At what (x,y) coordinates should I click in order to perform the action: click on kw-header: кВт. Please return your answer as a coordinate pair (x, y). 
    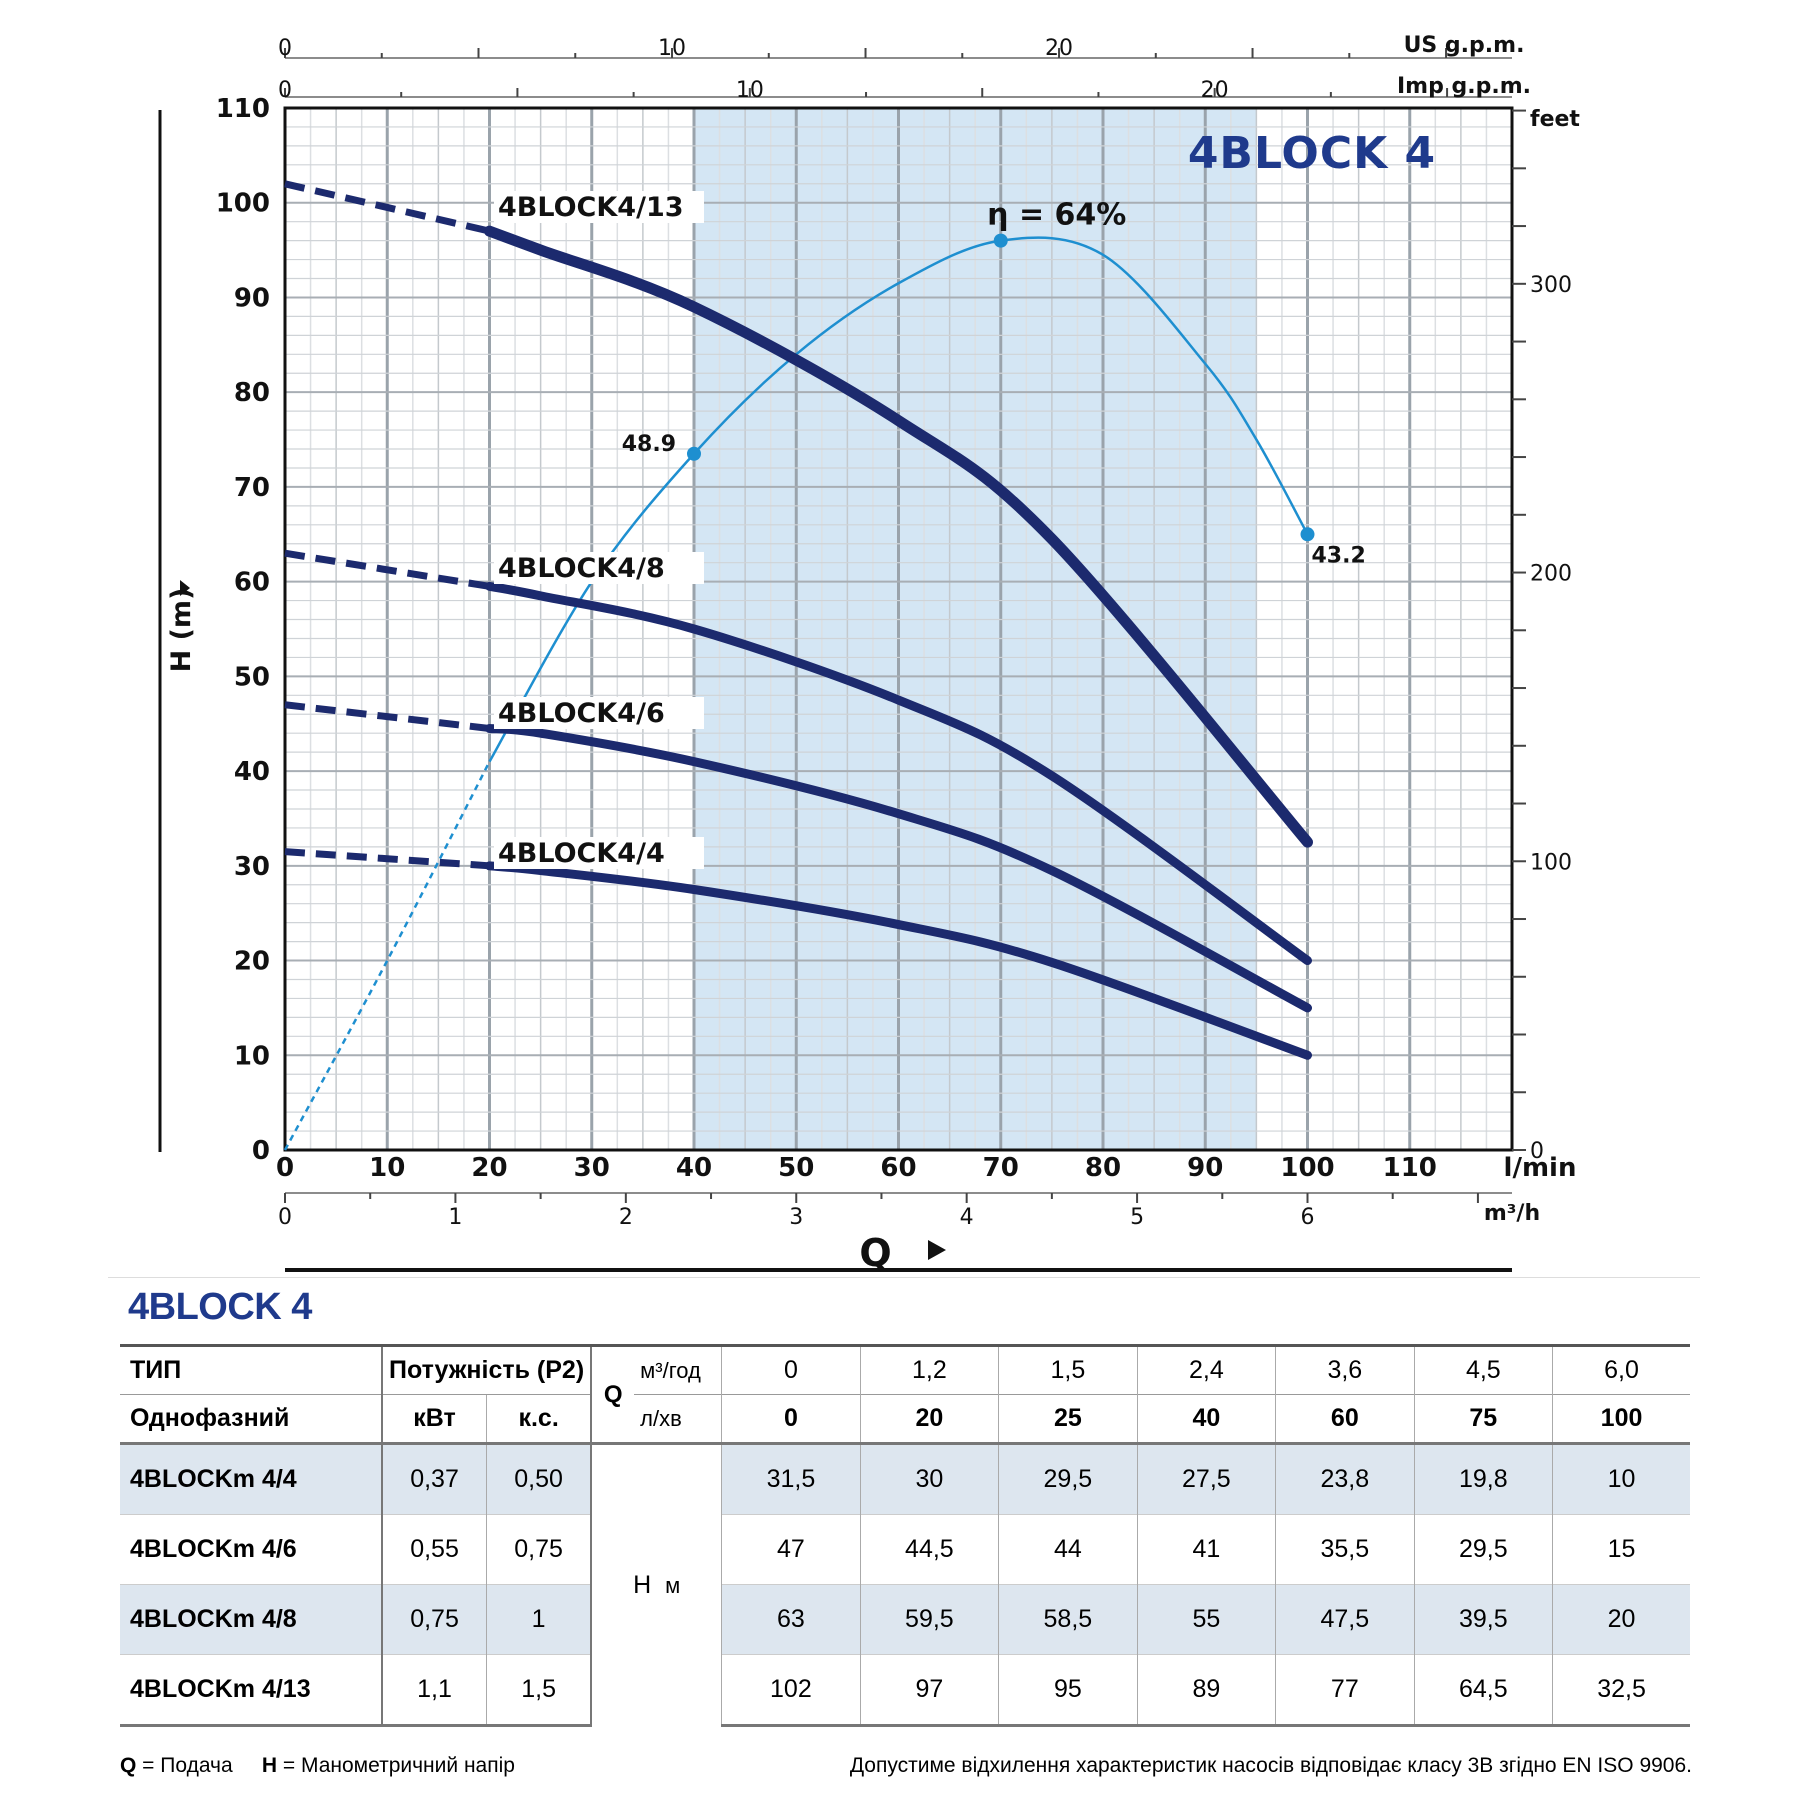
    Looking at the image, I should click on (434, 1419).